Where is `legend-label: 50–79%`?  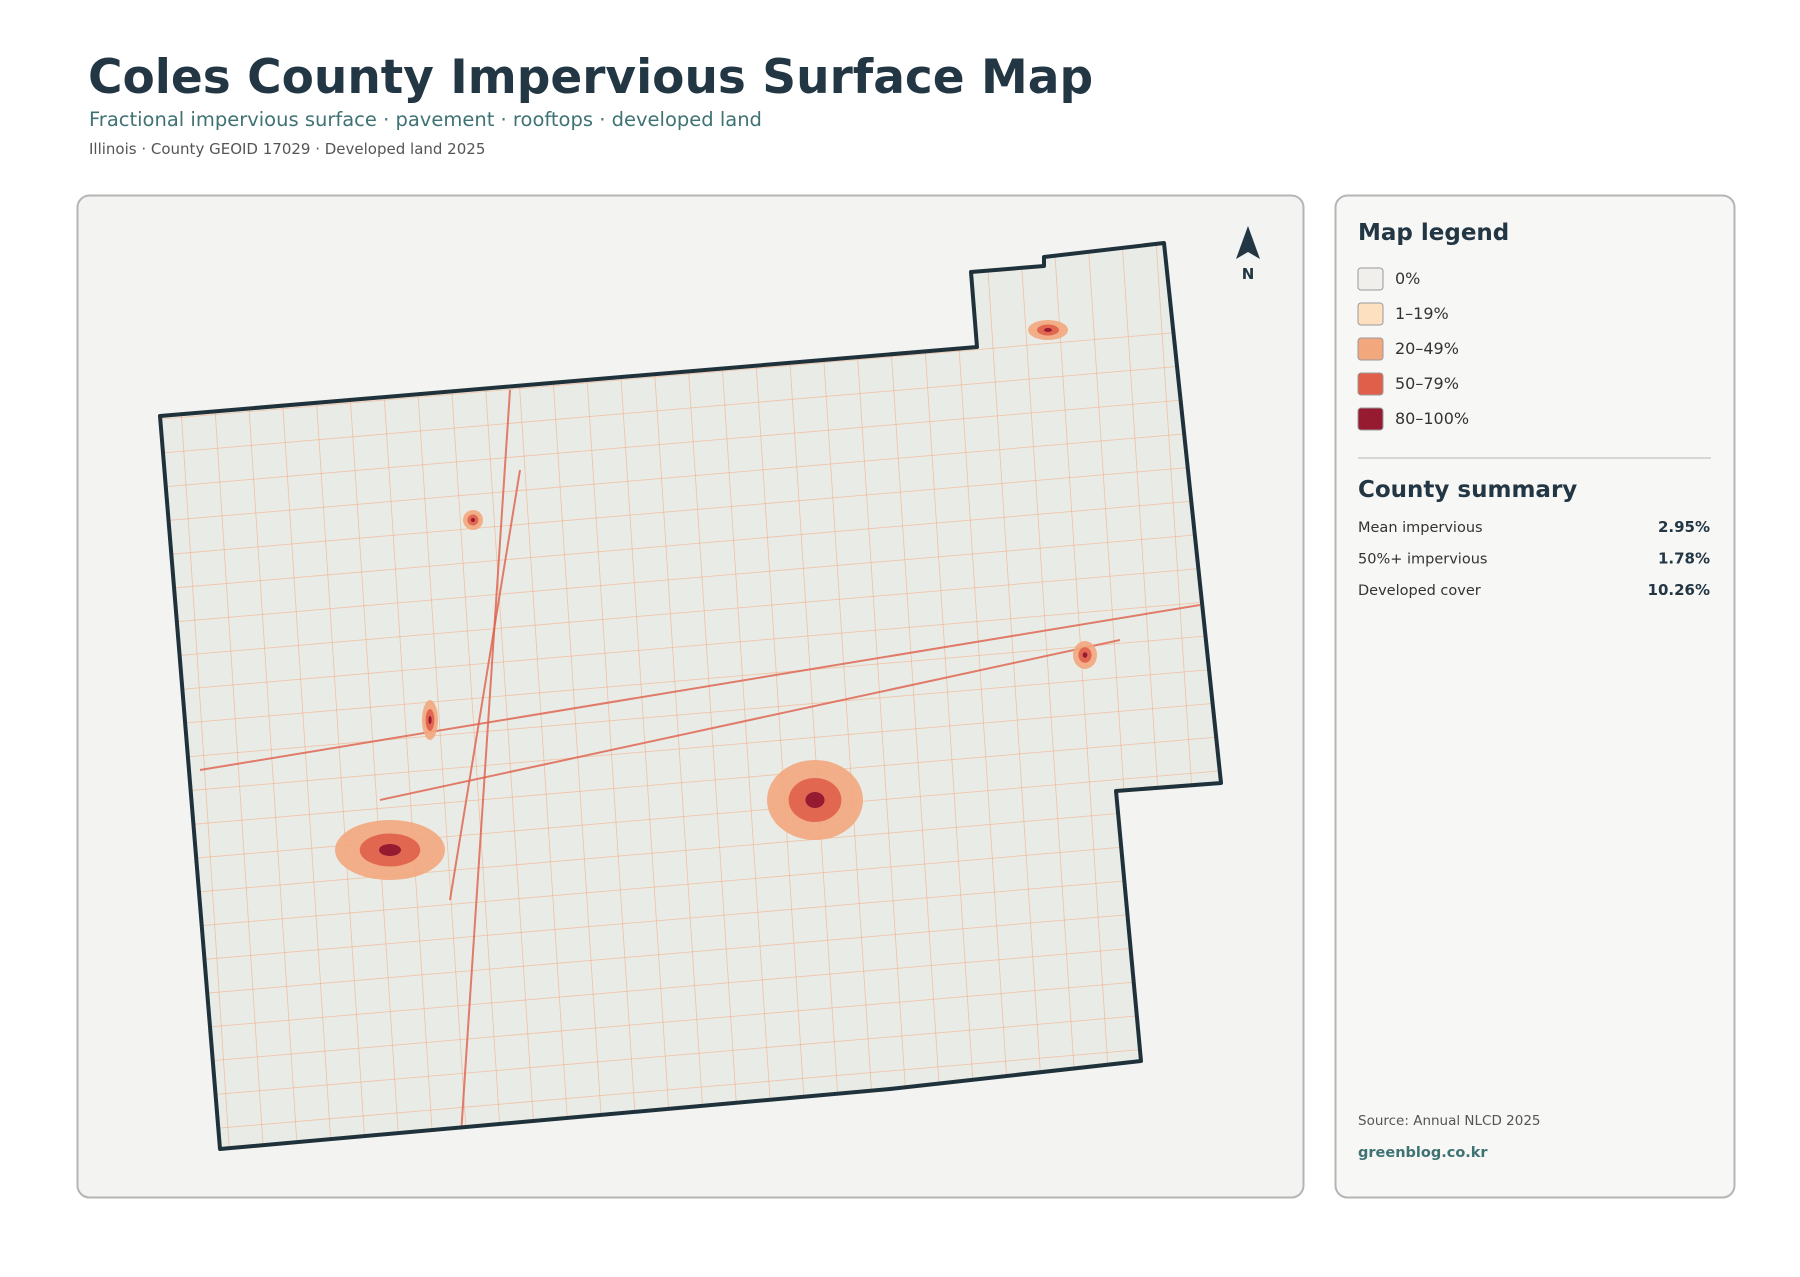 legend-label: 50–79% is located at coordinates (1427, 383).